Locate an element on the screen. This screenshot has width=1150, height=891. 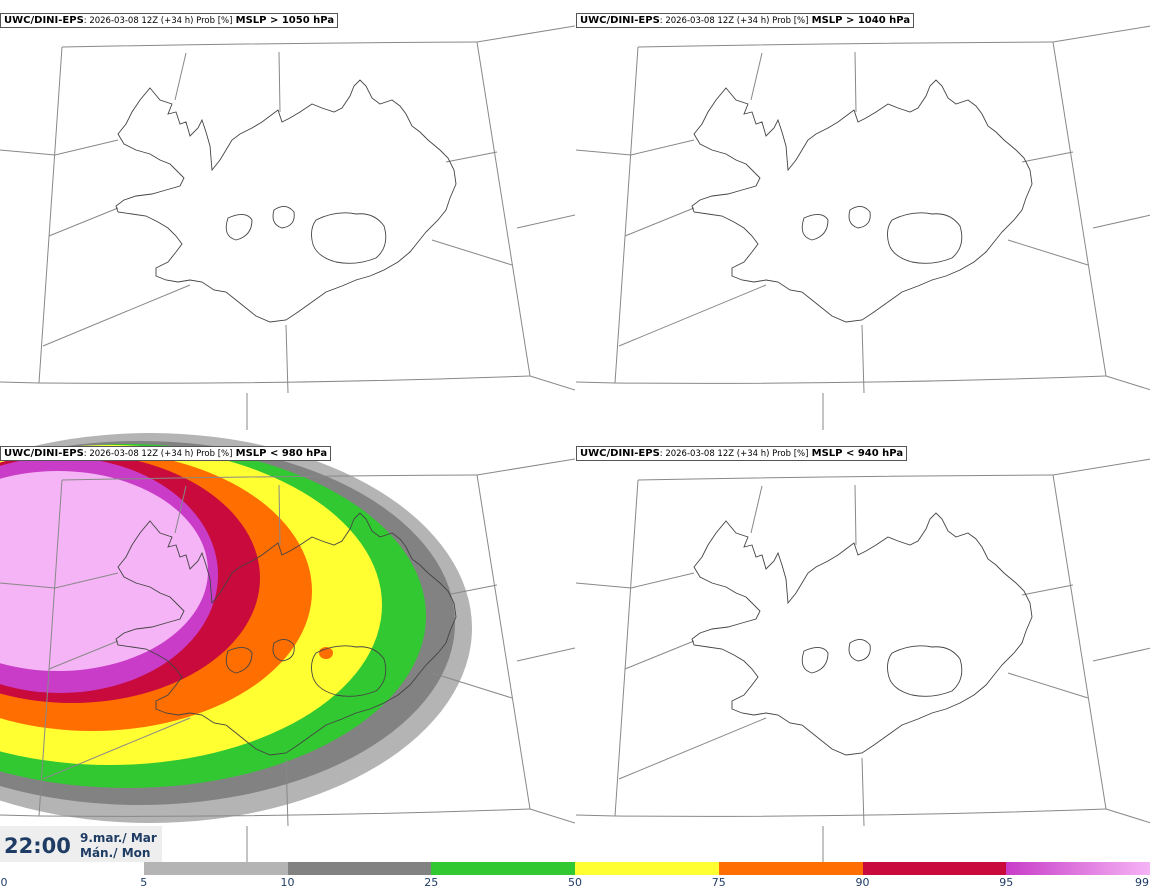
colorbar-tick-label: 90 is located at coordinates (862, 882).